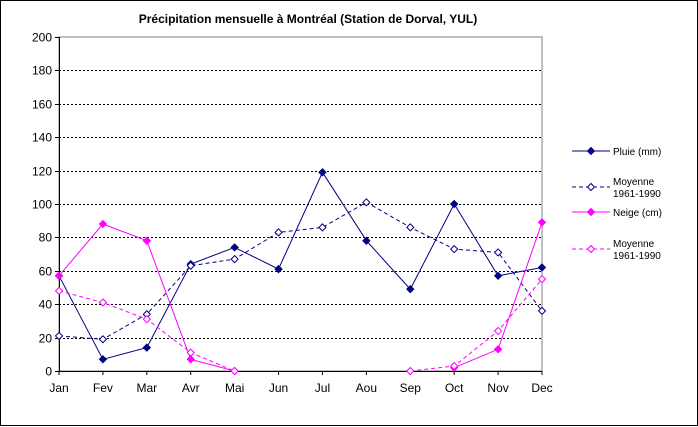 This screenshot has width=698, height=427. Describe the element at coordinates (42, 138) in the screenshot. I see `y-tick-label: 140` at that location.